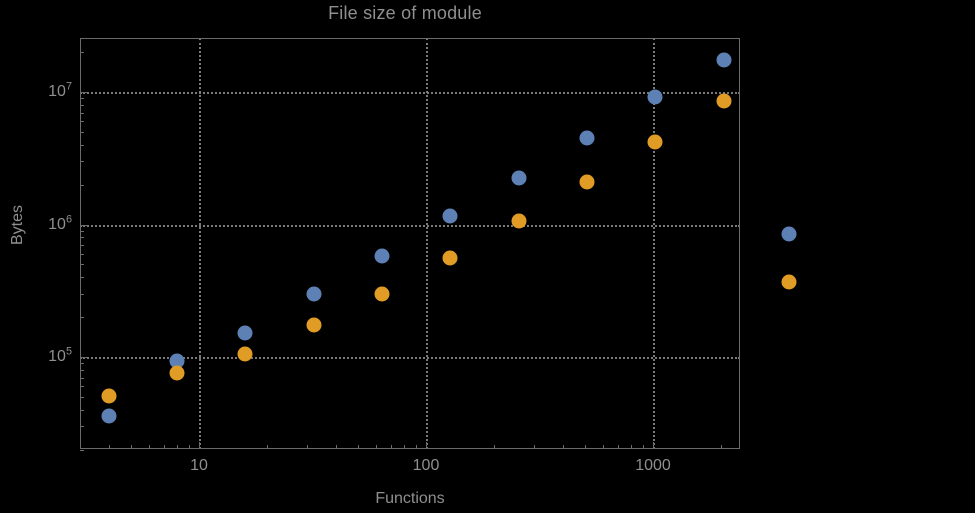 Image resolution: width=975 pixels, height=513 pixels. What do you see at coordinates (60, 223) in the screenshot?
I see `y-tick-label: 10⁶` at bounding box center [60, 223].